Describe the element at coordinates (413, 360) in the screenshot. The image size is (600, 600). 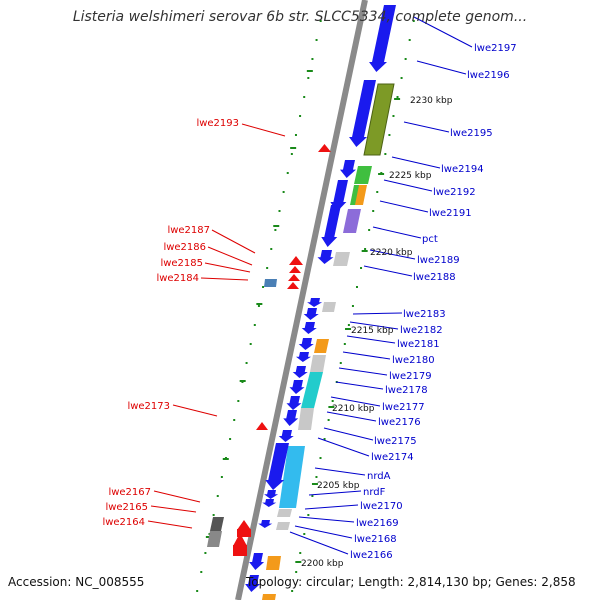
I see `gene-label: lwe2180` at that location.